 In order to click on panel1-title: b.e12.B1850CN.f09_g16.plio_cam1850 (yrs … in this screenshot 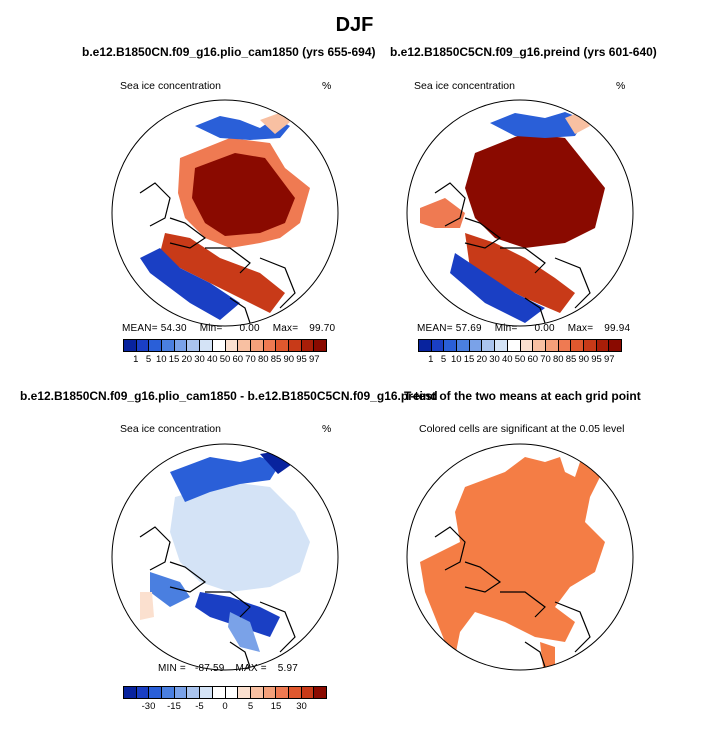, I will do `click(229, 52)`.